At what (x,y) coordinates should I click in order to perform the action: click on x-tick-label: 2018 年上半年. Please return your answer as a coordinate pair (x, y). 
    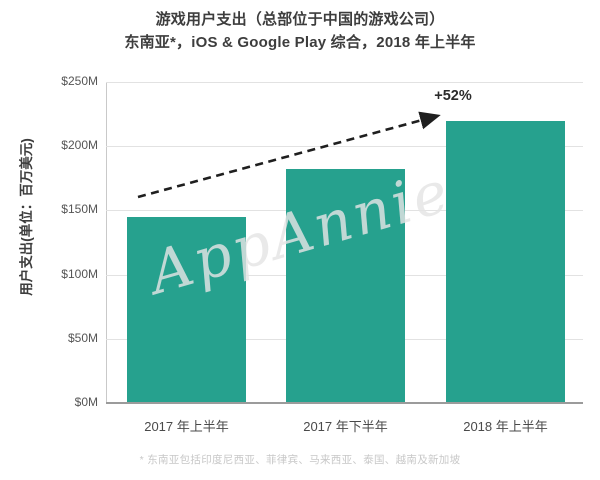
    Looking at the image, I should click on (505, 426).